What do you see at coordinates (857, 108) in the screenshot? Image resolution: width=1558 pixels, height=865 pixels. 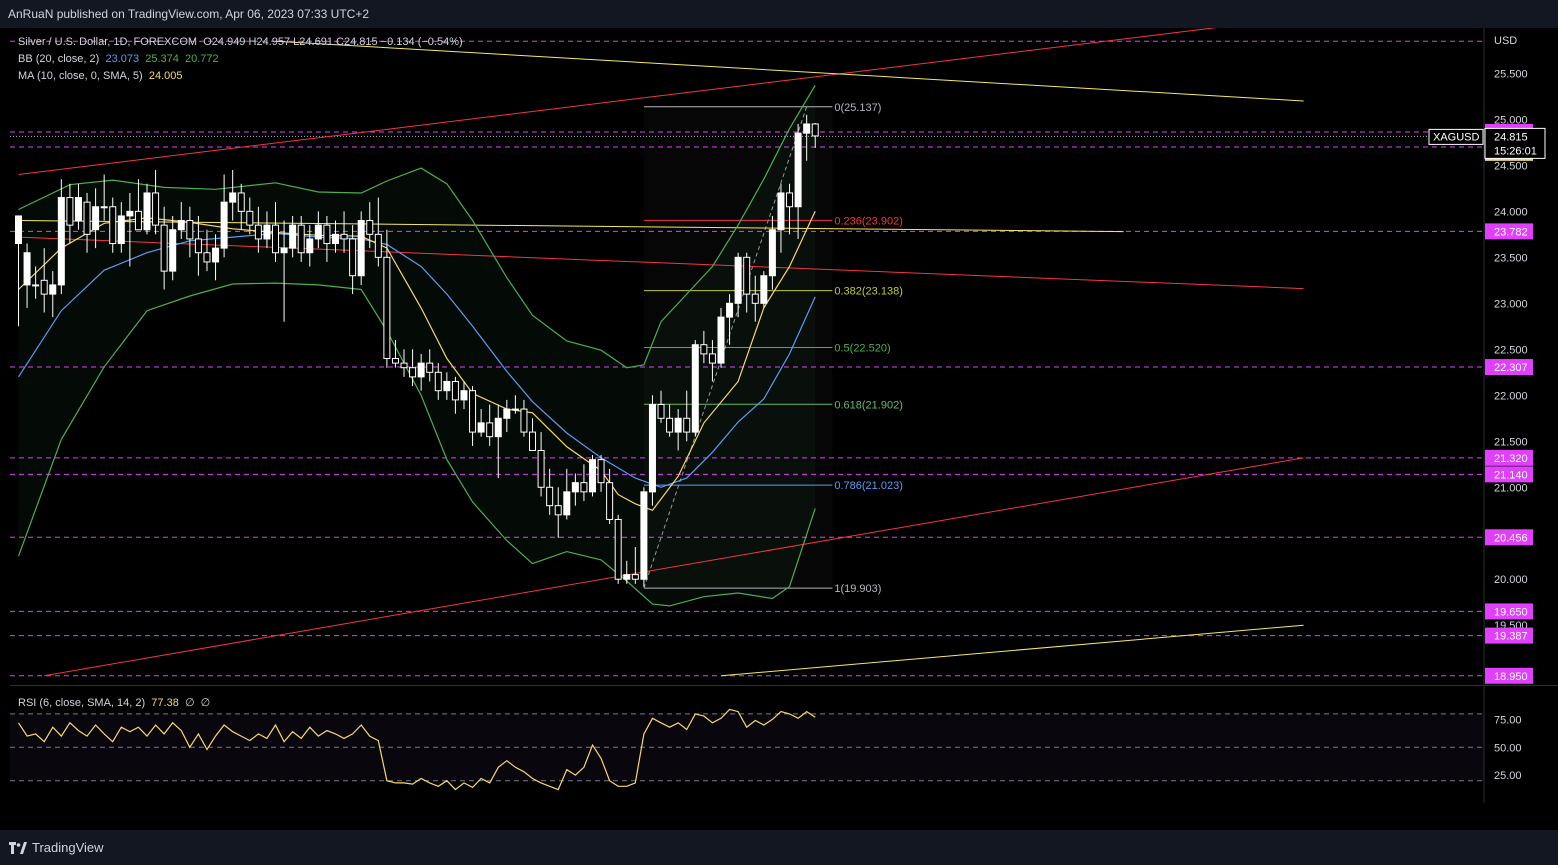 I see `fib-label-0: 0(25.137)` at bounding box center [857, 108].